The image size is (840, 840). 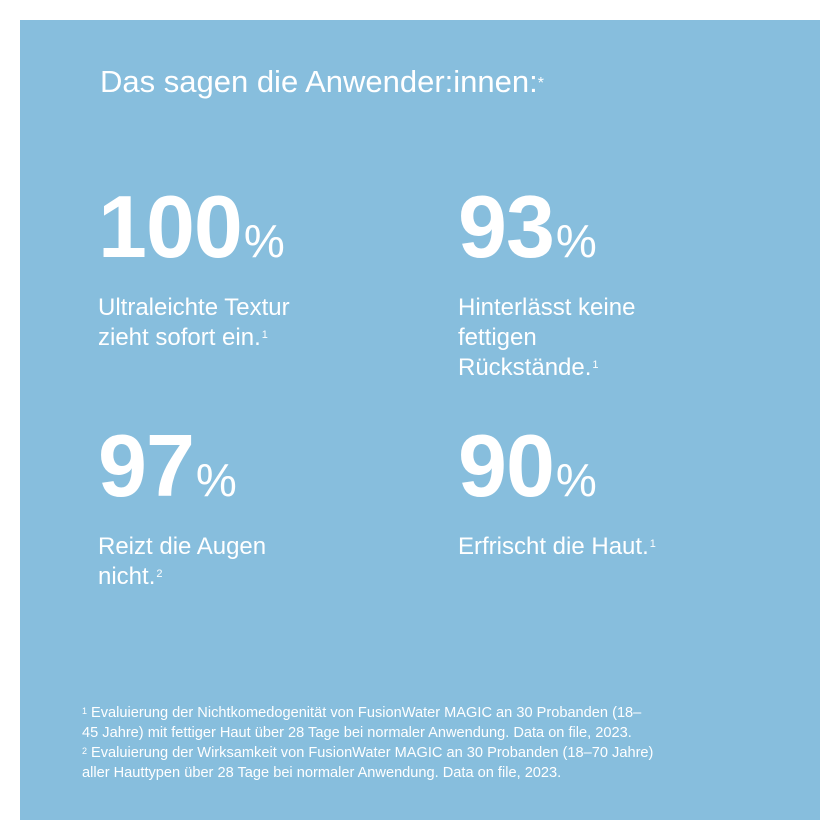 What do you see at coordinates (618, 473) in the screenshot?
I see `stat-number: 90%` at bounding box center [618, 473].